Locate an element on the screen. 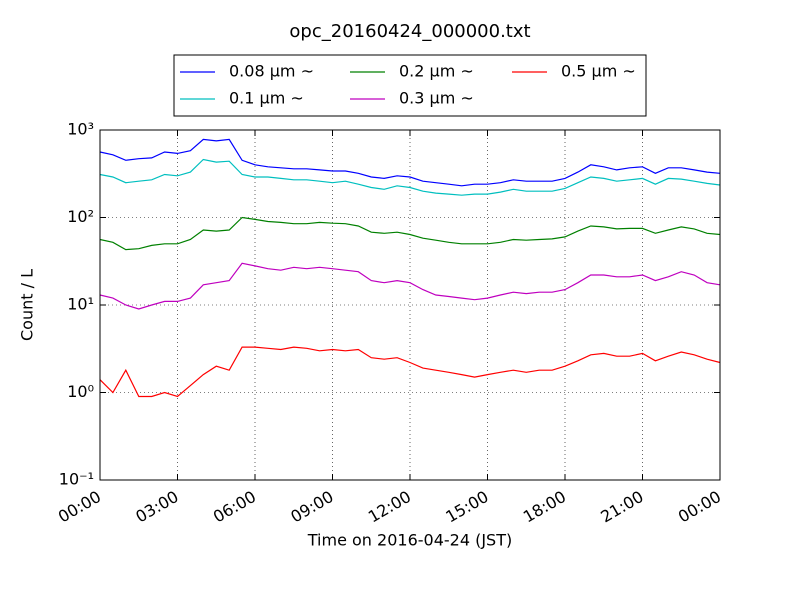  legend-box is located at coordinates (410, 85).